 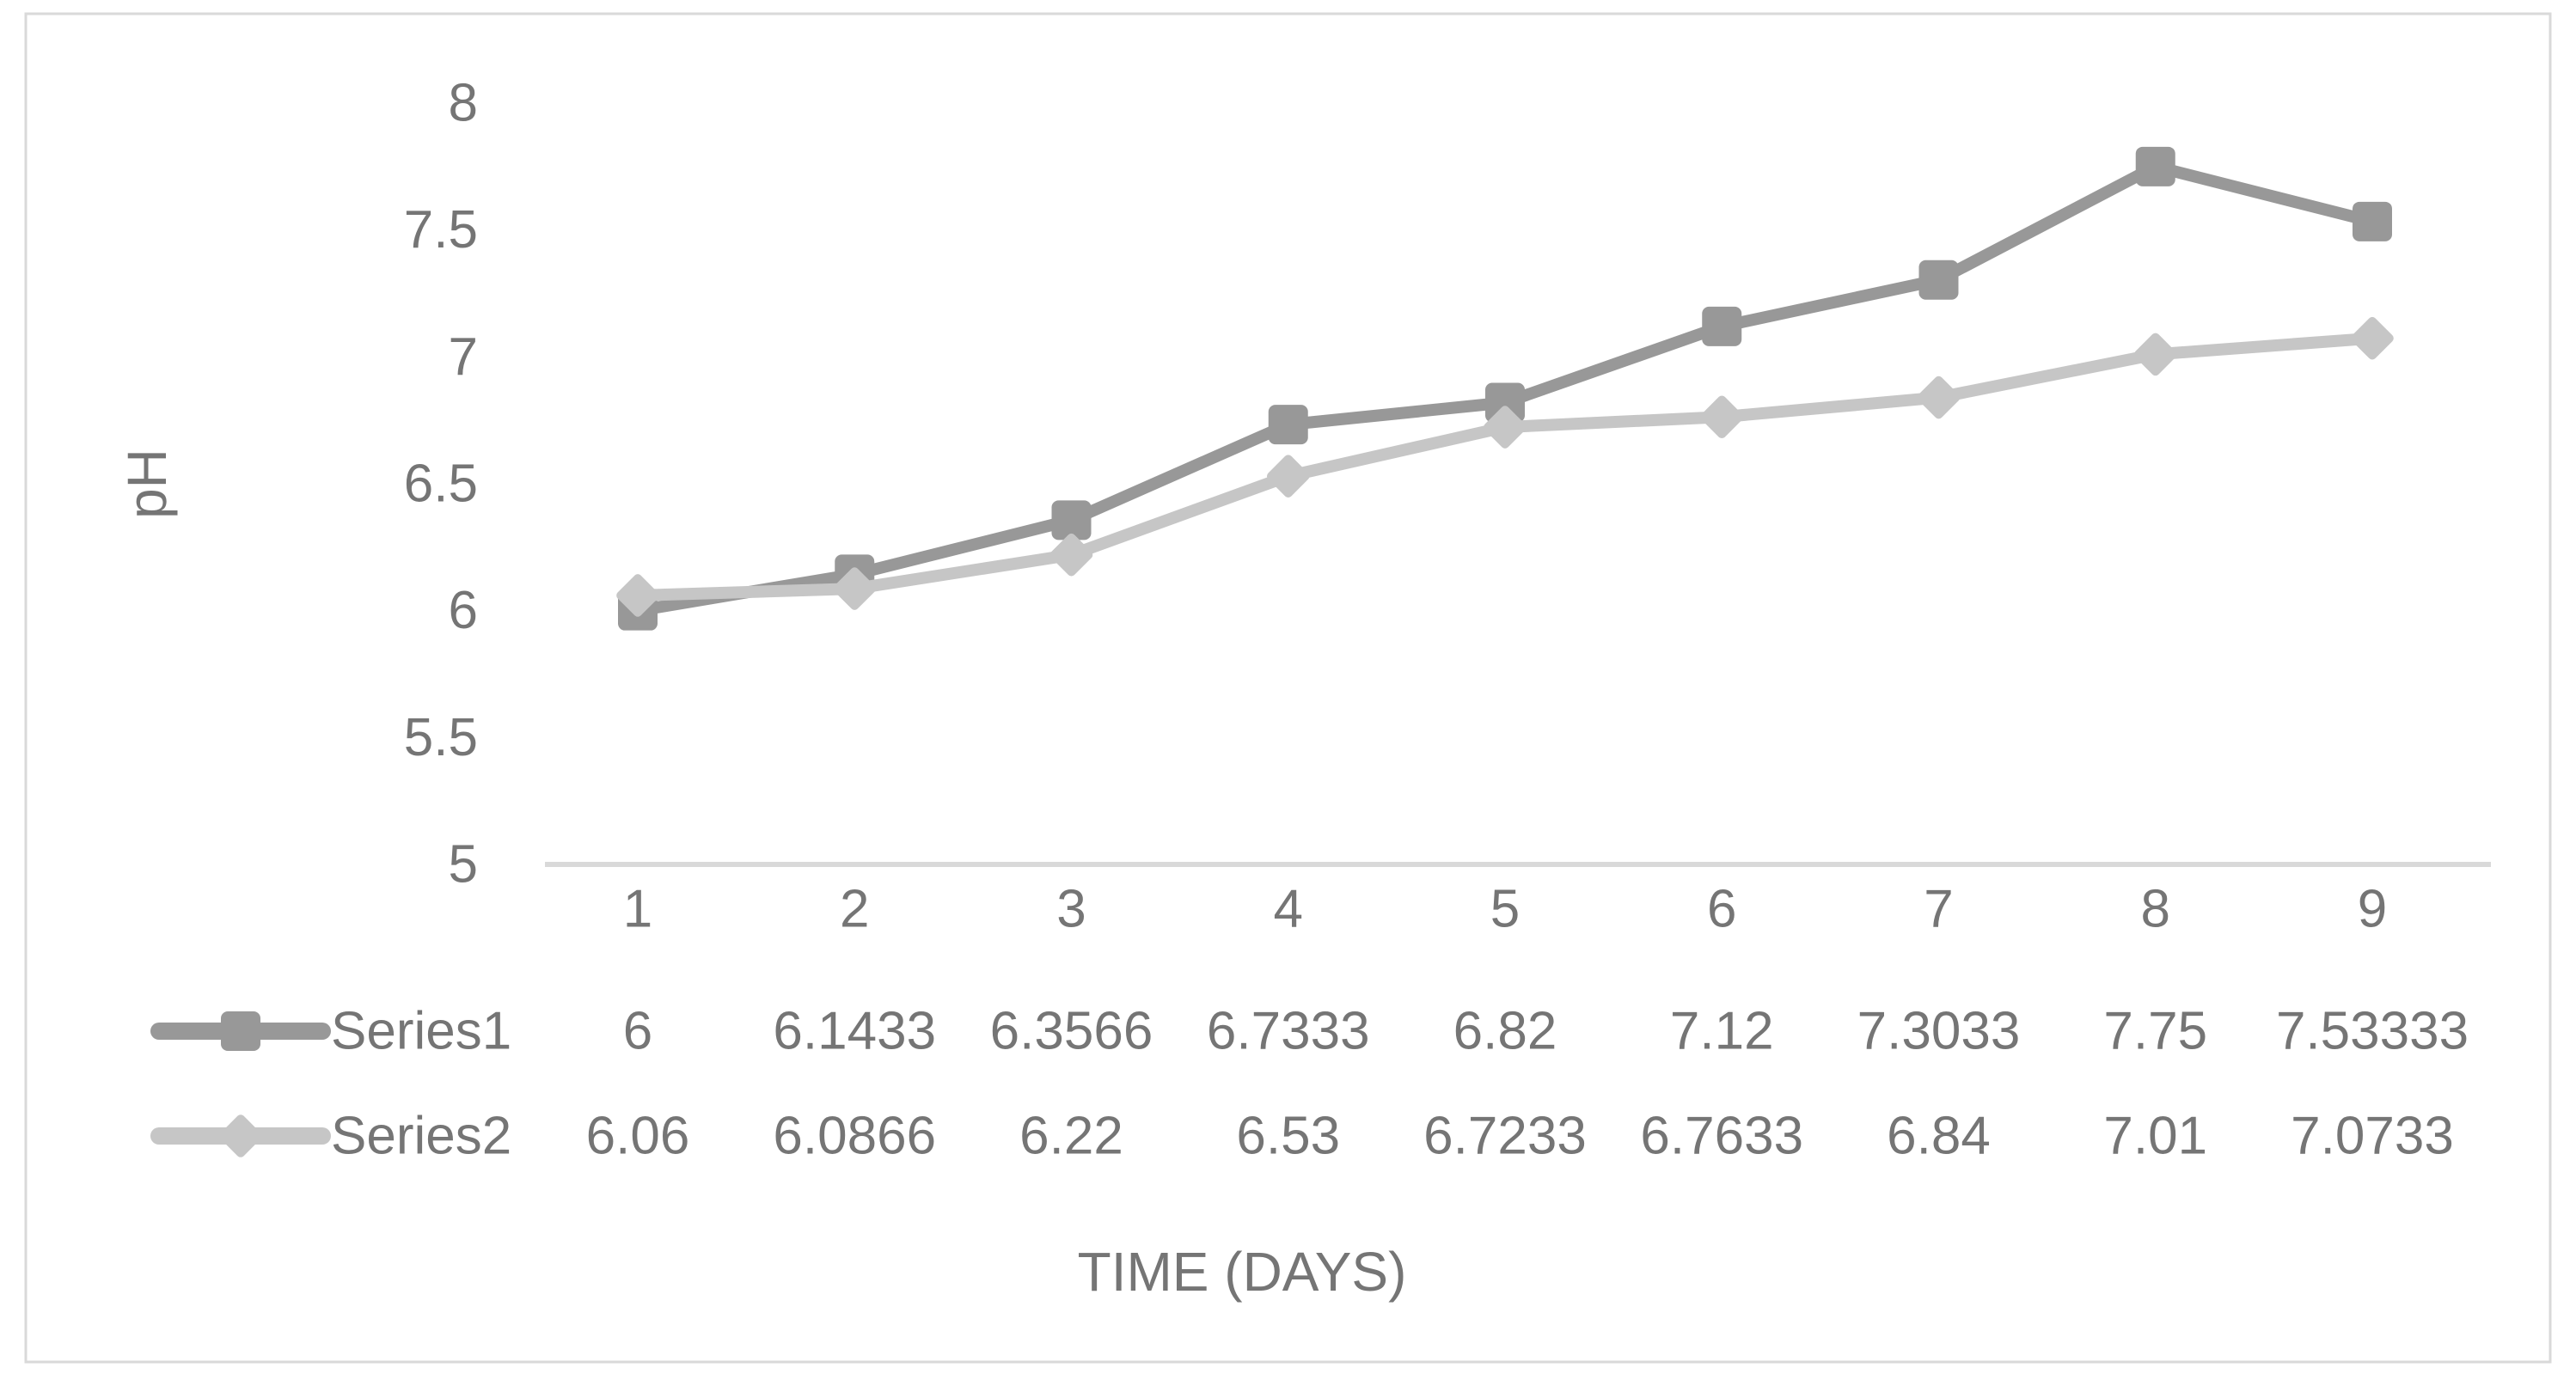 What do you see at coordinates (1721, 1136) in the screenshot?
I see `table-value: 6.7633` at bounding box center [1721, 1136].